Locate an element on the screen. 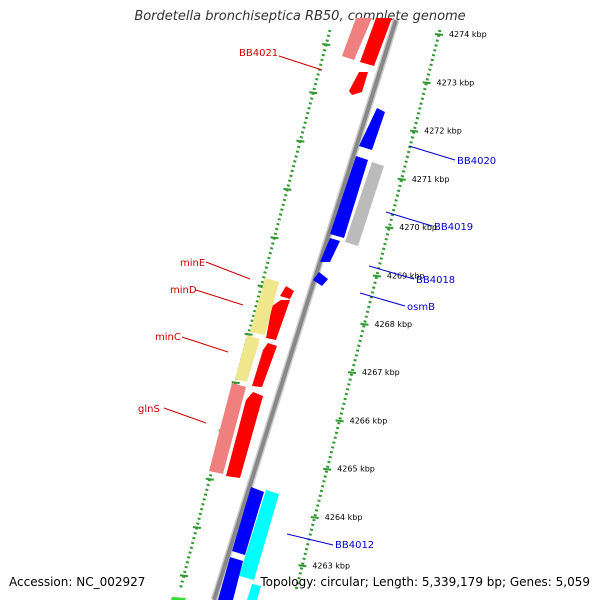  gene-mine is located at coordinates (287, 292).